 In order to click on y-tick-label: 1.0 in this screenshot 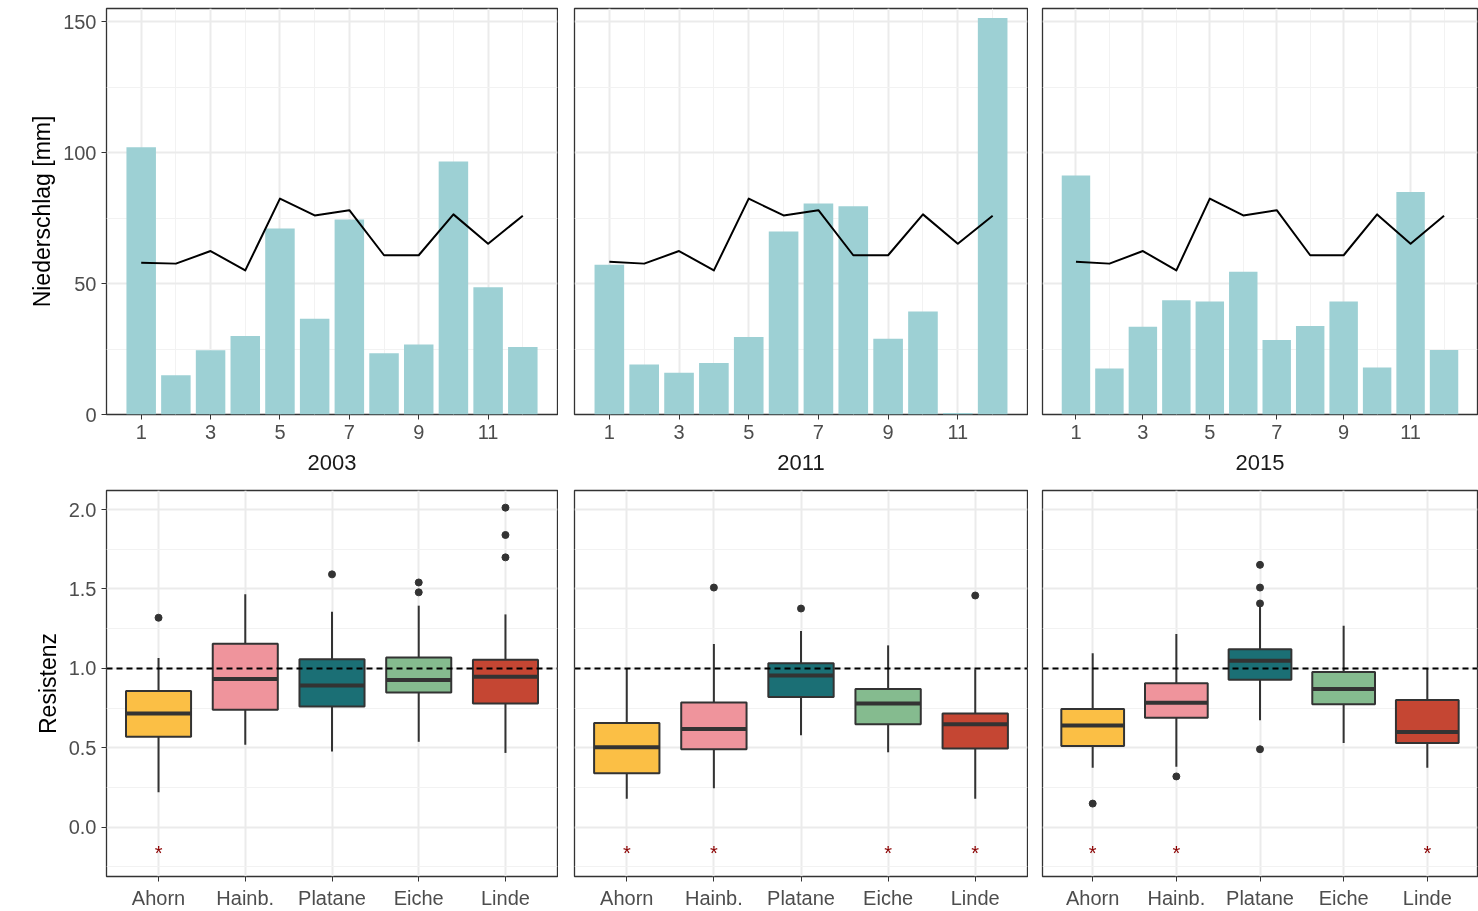, I will do `click(82, 668)`.